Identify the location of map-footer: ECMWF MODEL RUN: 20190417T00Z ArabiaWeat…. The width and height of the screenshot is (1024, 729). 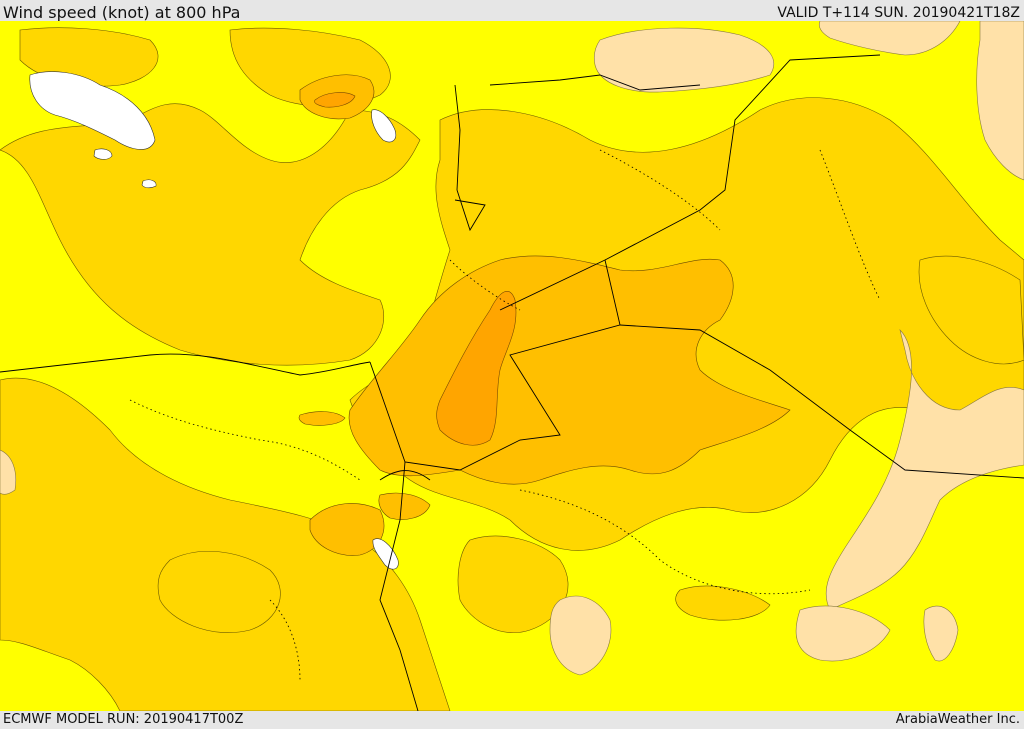
(512, 720).